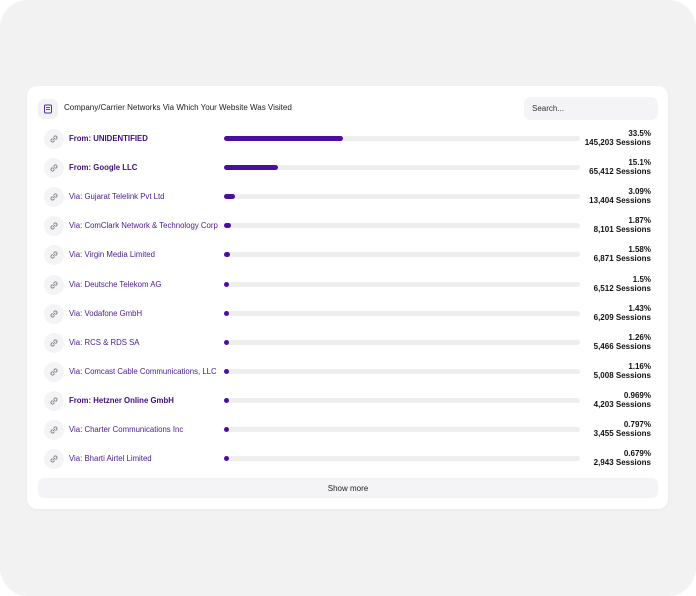  Describe the element at coordinates (104, 342) in the screenshot. I see `network-link: Via: RCS & RDS SA` at that location.